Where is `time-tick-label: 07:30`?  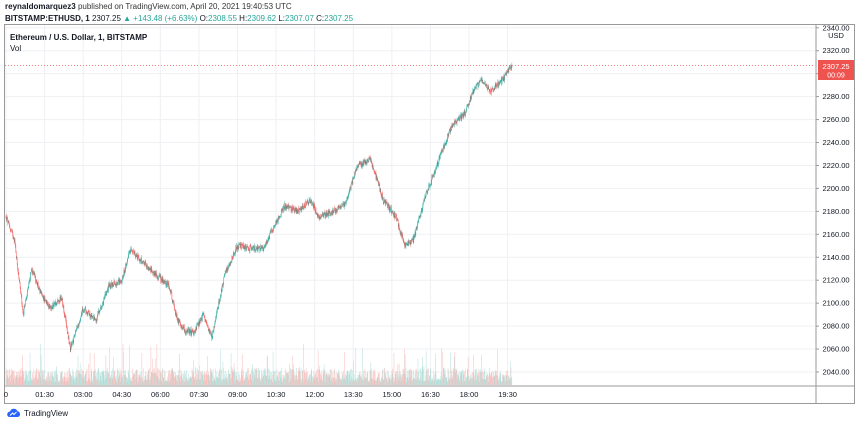
time-tick-label: 07:30 is located at coordinates (199, 394).